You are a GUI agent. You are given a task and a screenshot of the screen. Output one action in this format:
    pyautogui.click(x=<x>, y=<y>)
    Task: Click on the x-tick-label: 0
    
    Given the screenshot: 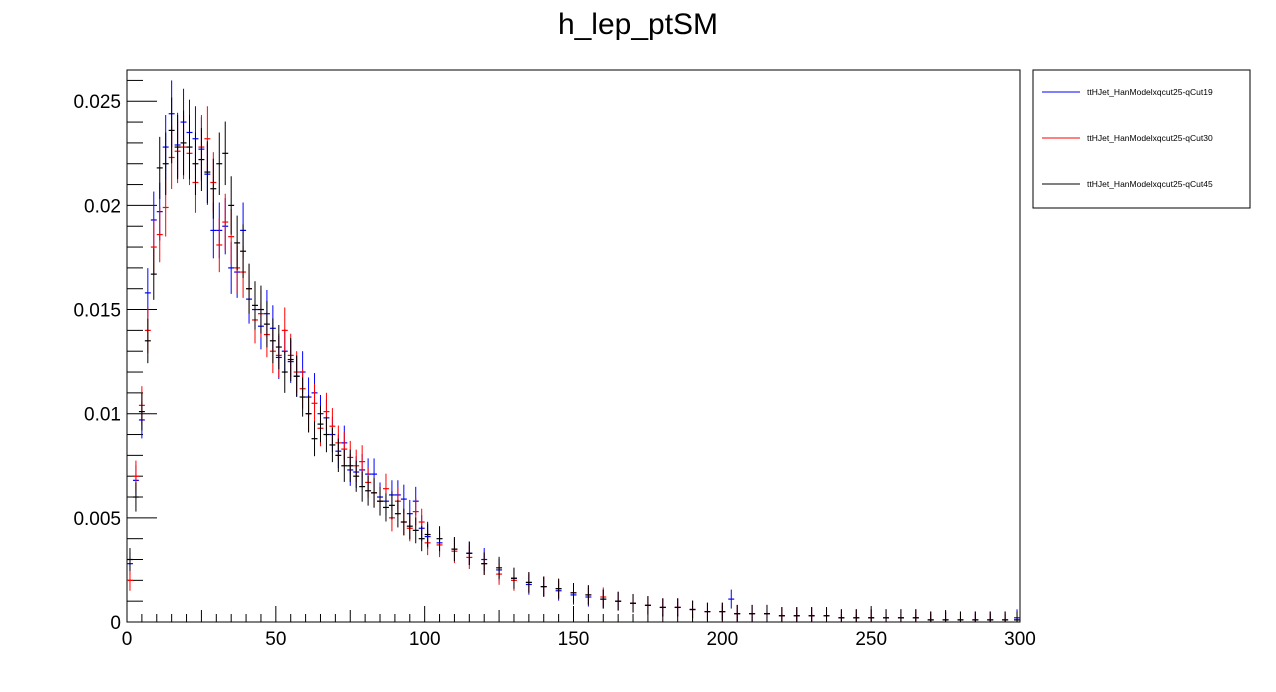 What is the action you would take?
    pyautogui.click(x=127, y=639)
    